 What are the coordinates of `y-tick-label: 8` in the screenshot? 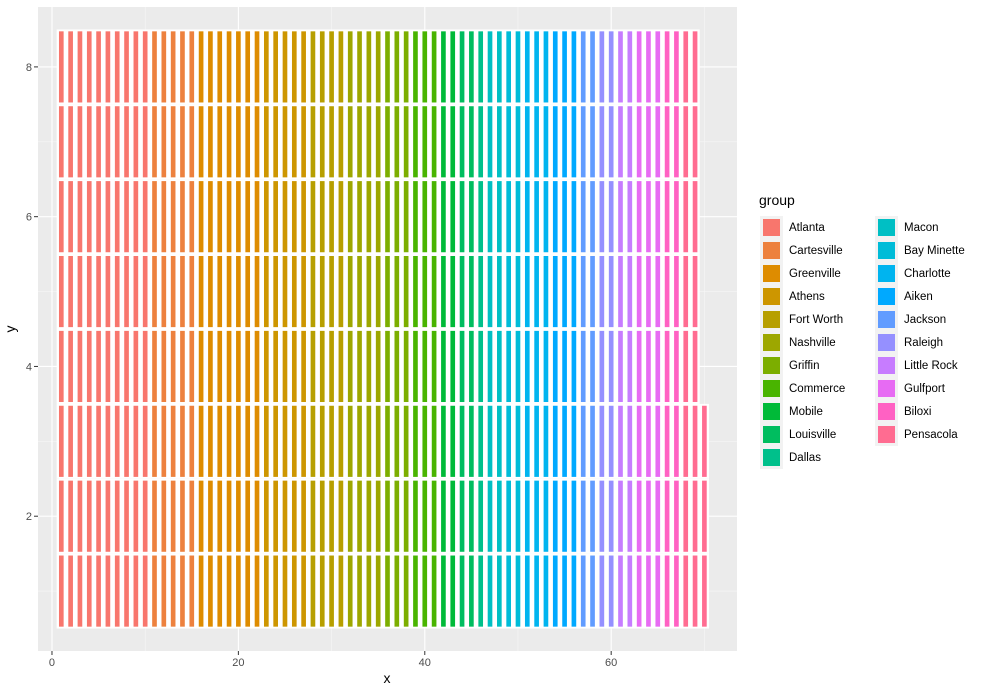 It's located at (29, 68).